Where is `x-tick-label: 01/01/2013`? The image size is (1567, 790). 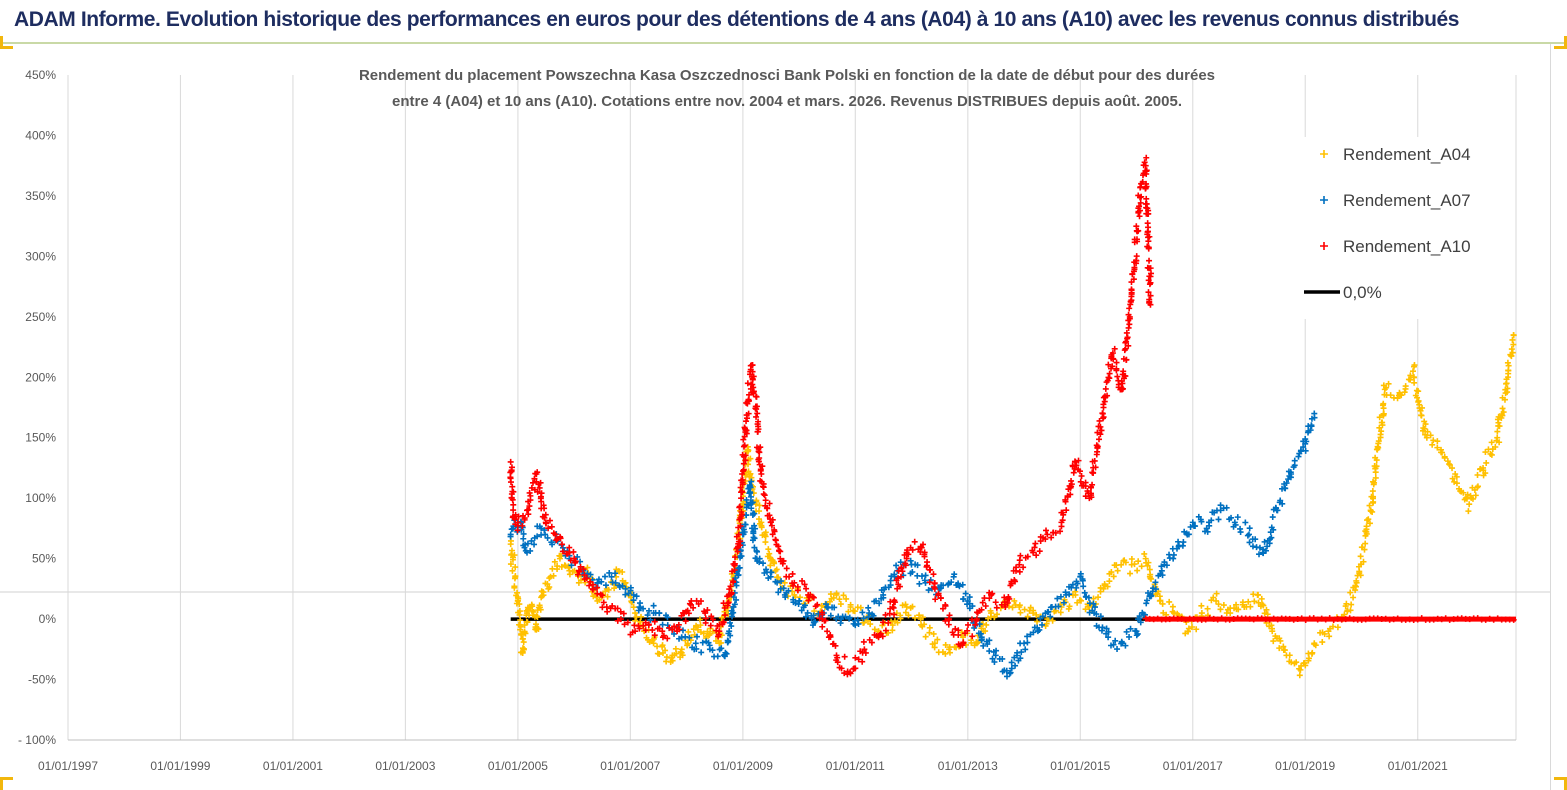
x-tick-label: 01/01/2013 is located at coordinates (968, 766).